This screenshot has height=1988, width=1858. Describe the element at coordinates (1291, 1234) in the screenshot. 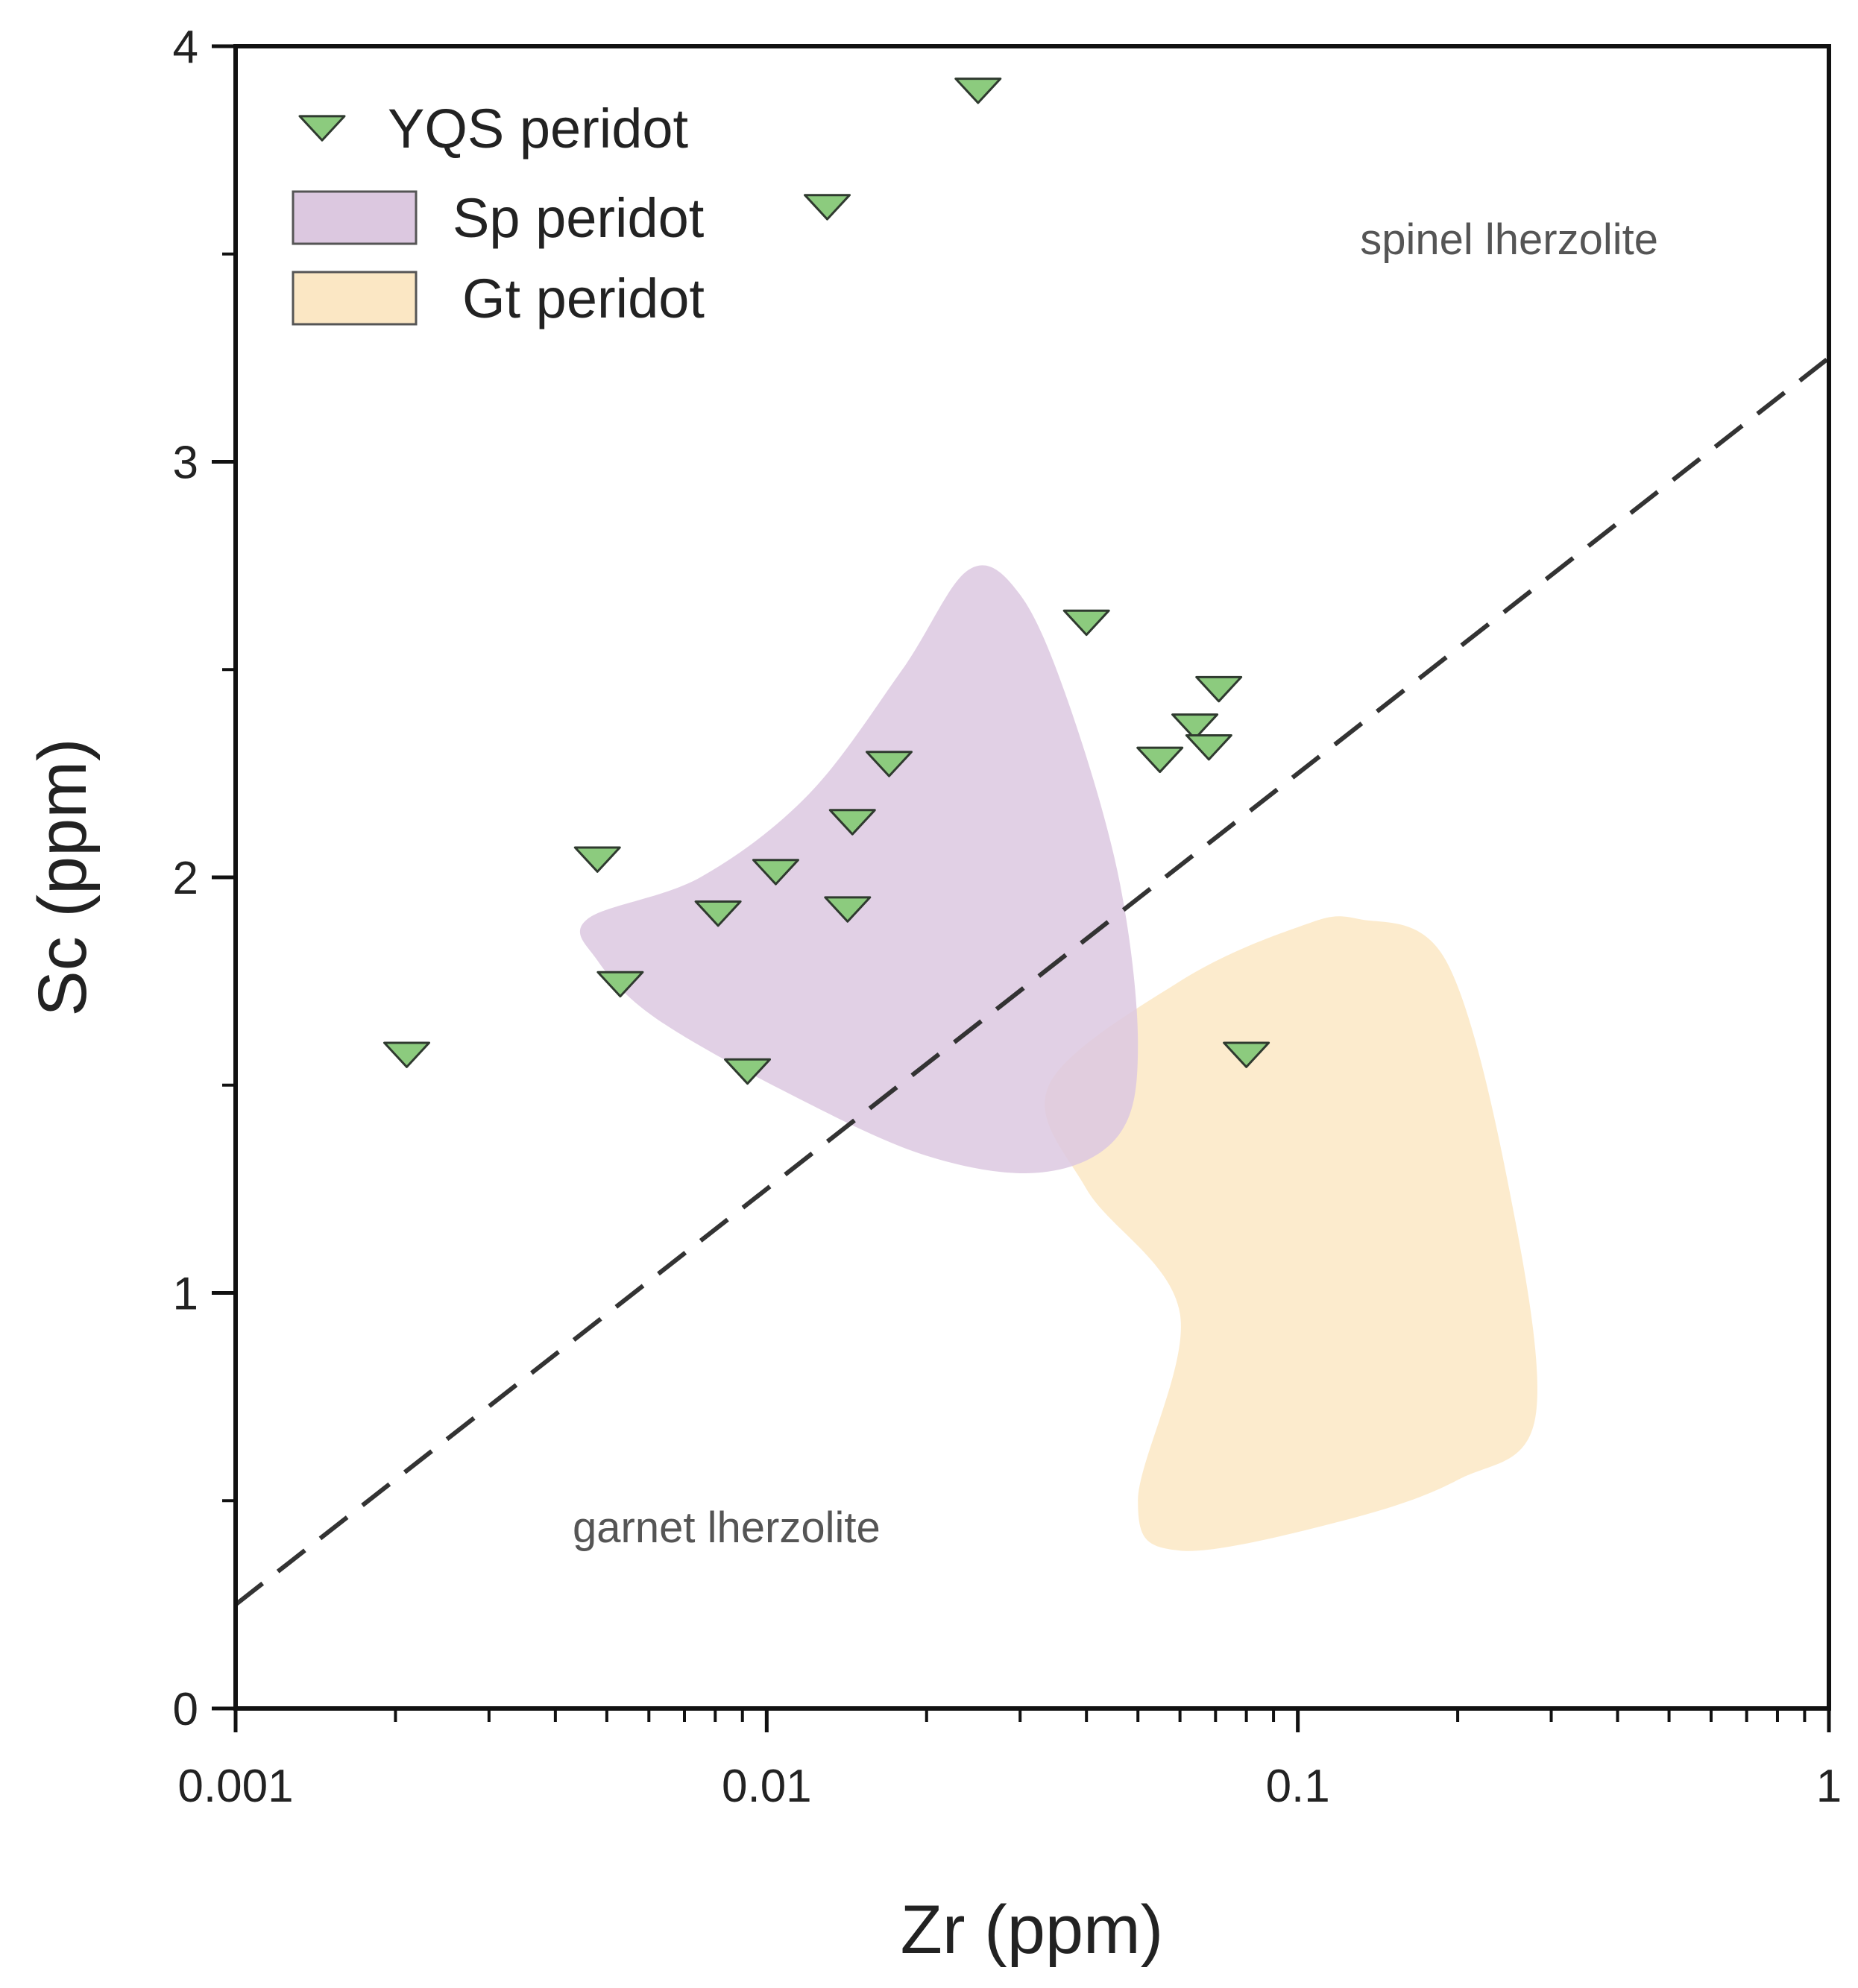

I see `field-gt-peridot` at that location.